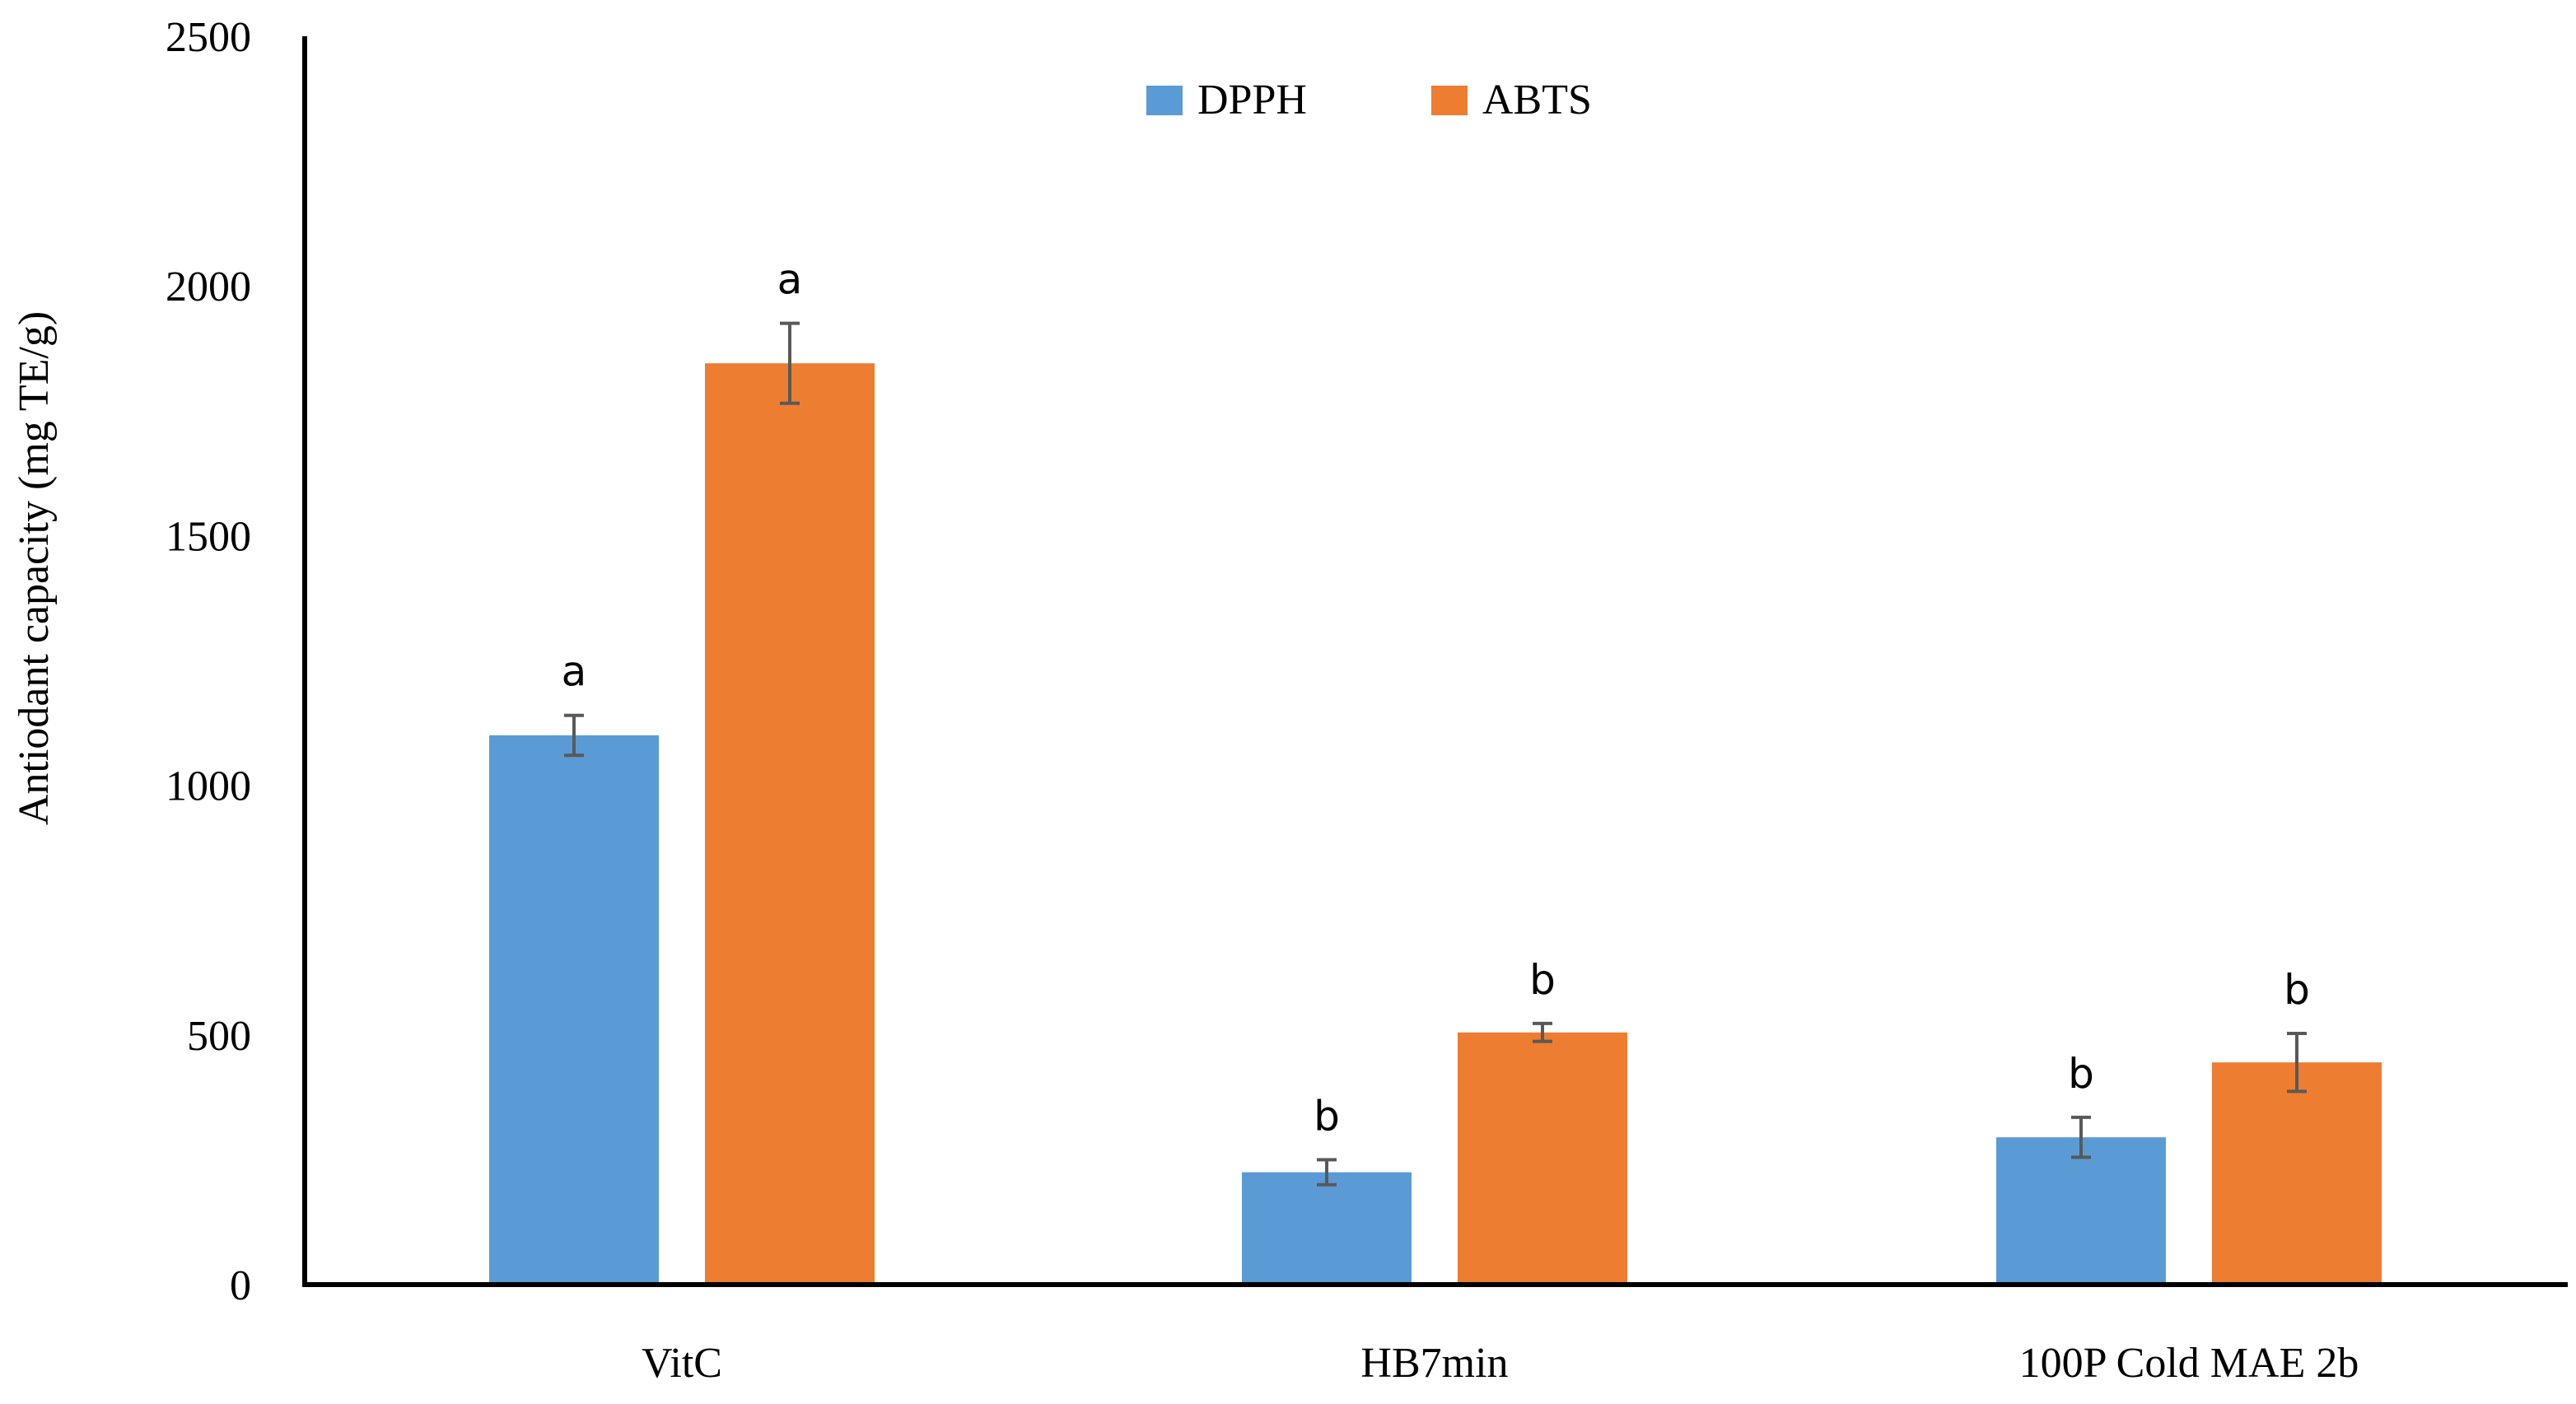 This screenshot has width=2576, height=1404. I want to click on legend-swatch-abts, so click(1449, 100).